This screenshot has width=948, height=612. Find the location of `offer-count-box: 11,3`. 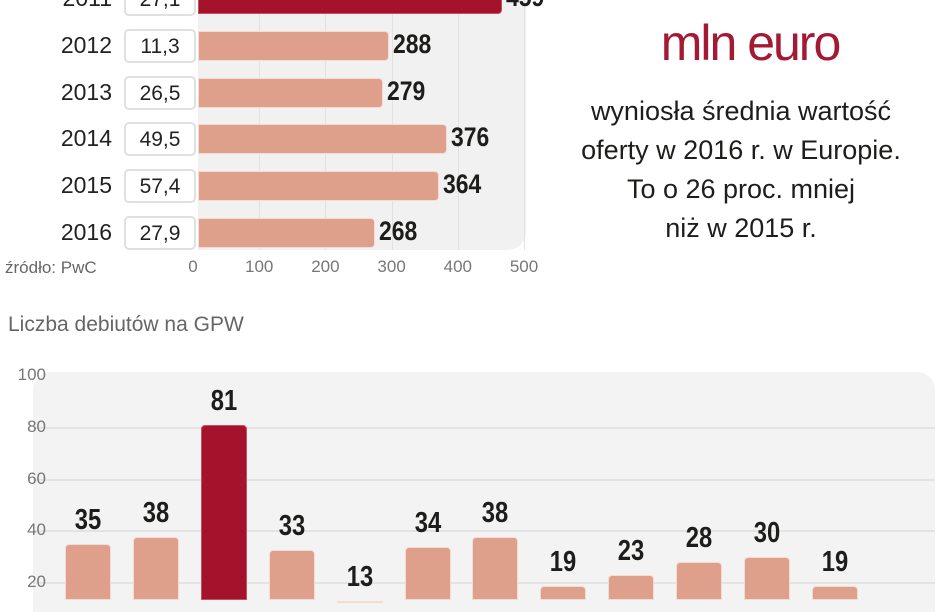

offer-count-box: 11,3 is located at coordinates (160, 45).